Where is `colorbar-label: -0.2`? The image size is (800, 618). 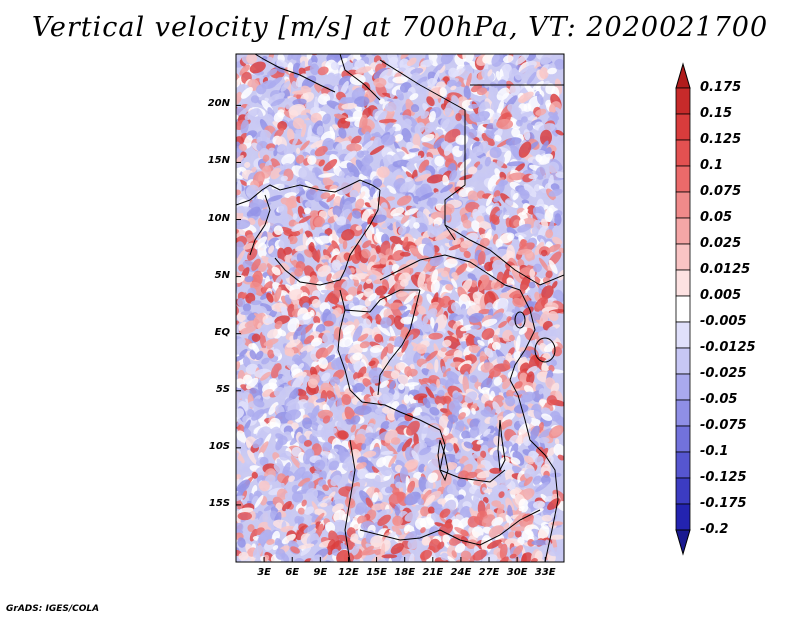
colorbar-label: -0.2 is located at coordinates (714, 529).